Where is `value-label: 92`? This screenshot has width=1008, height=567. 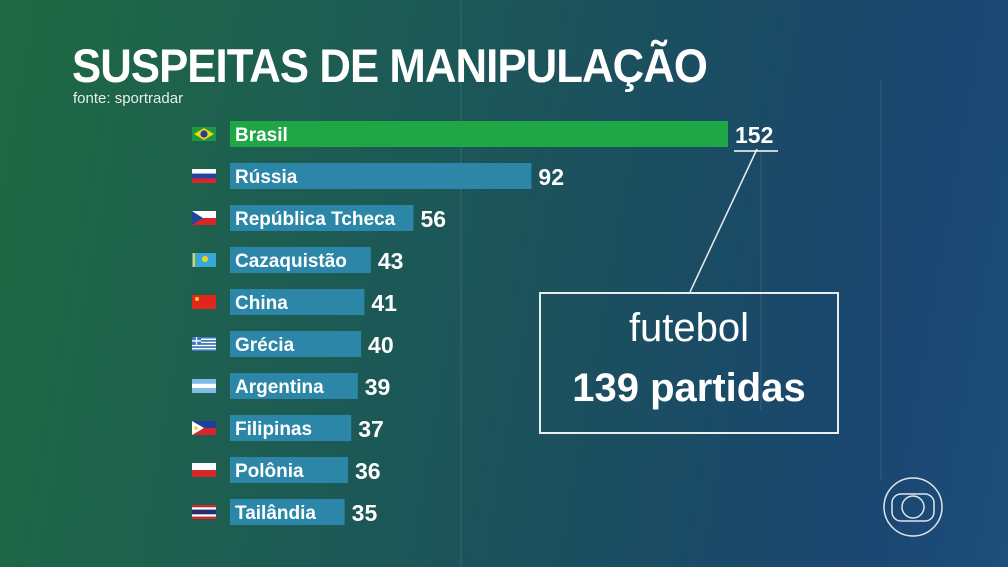 value-label: 92 is located at coordinates (551, 177).